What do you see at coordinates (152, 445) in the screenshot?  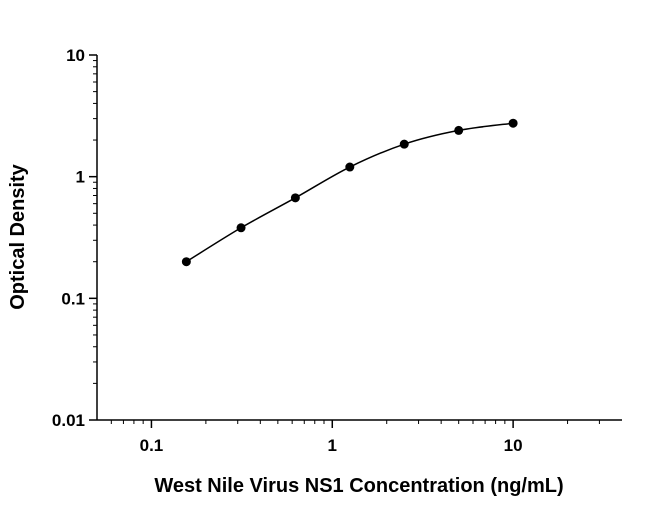 I see `x-tick-label: 0.1` at bounding box center [152, 445].